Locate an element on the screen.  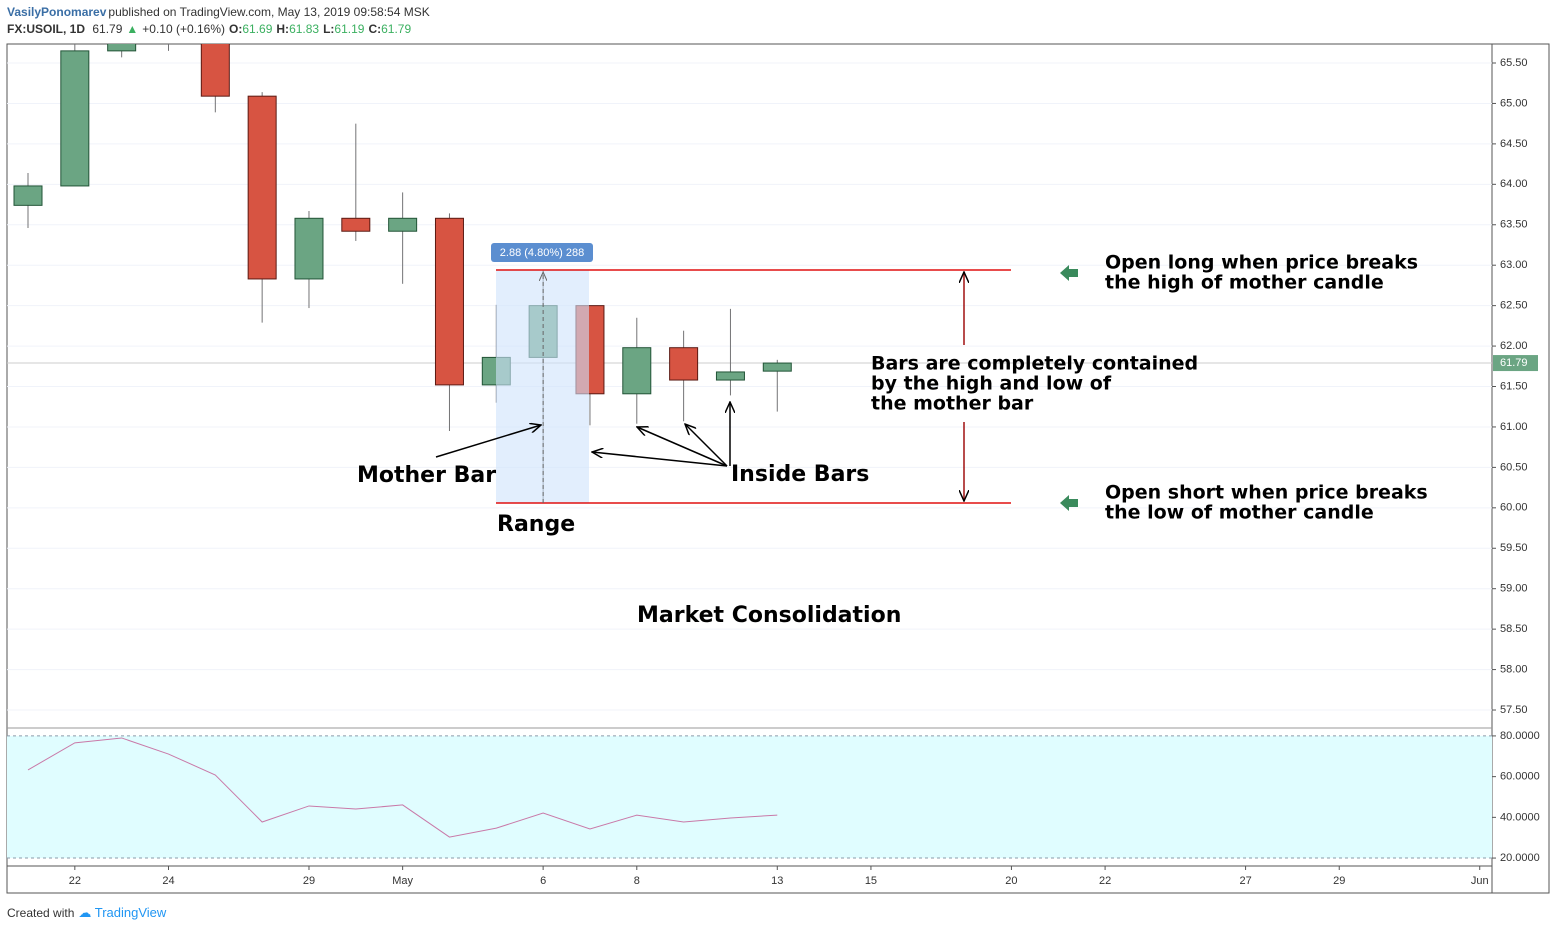
x-tick-label: 6 is located at coordinates (543, 881).